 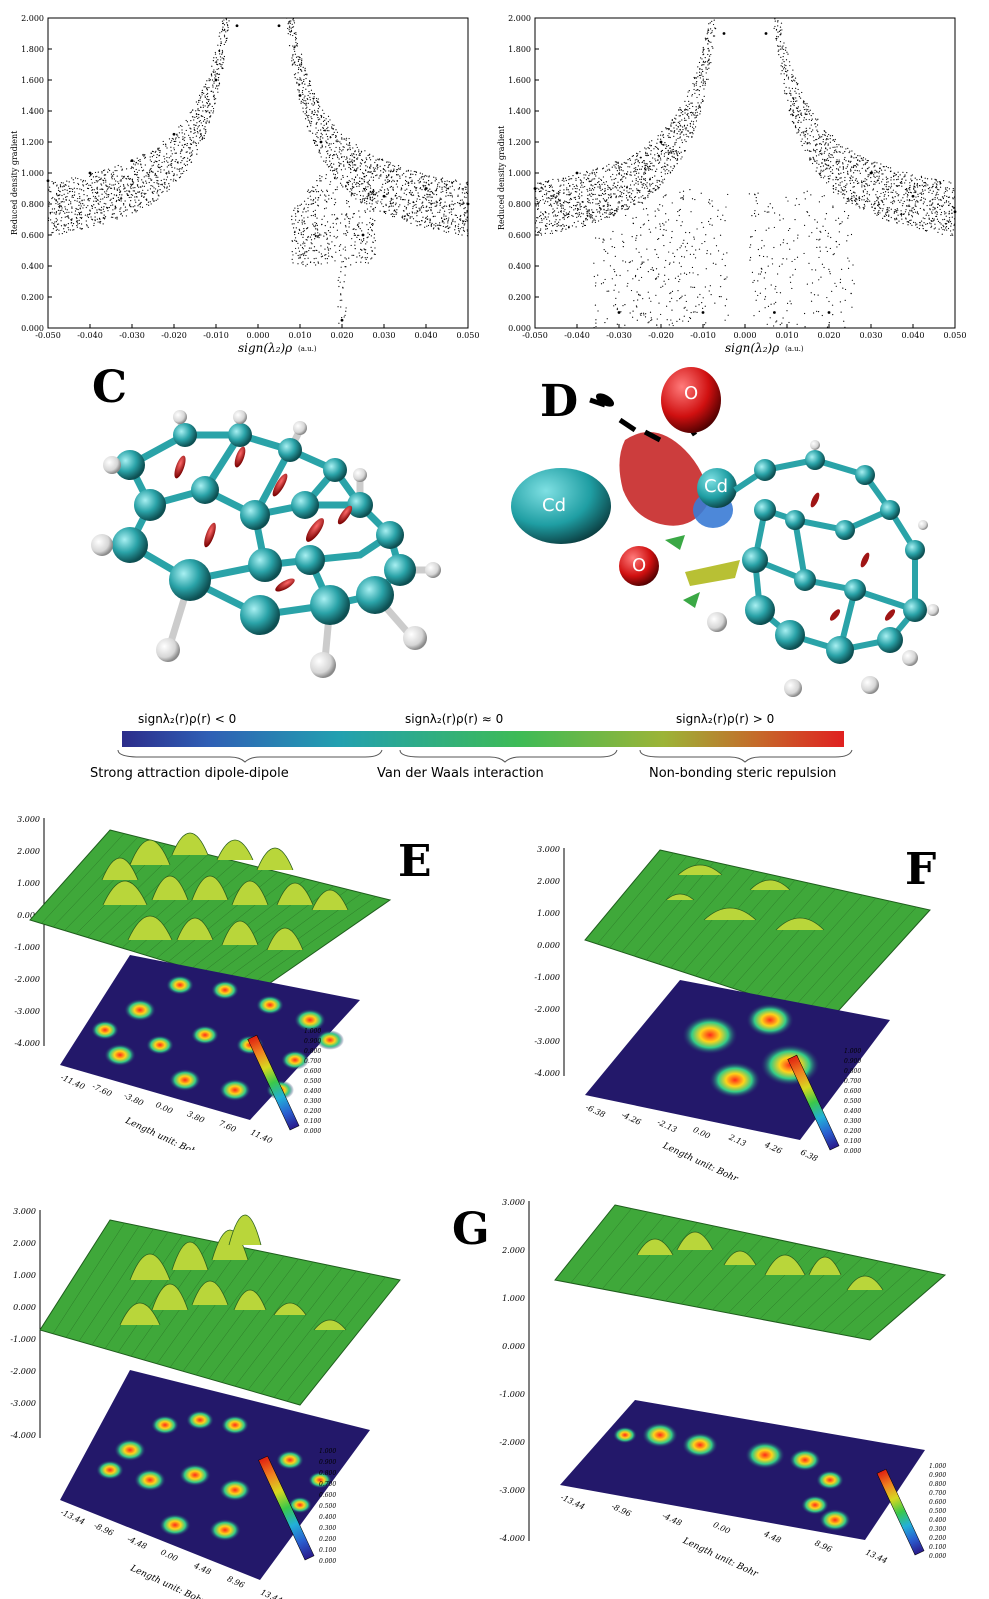 What do you see at coordinates (90, 335) in the screenshot?
I see `x-tick-label: -0.040` at bounding box center [90, 335].